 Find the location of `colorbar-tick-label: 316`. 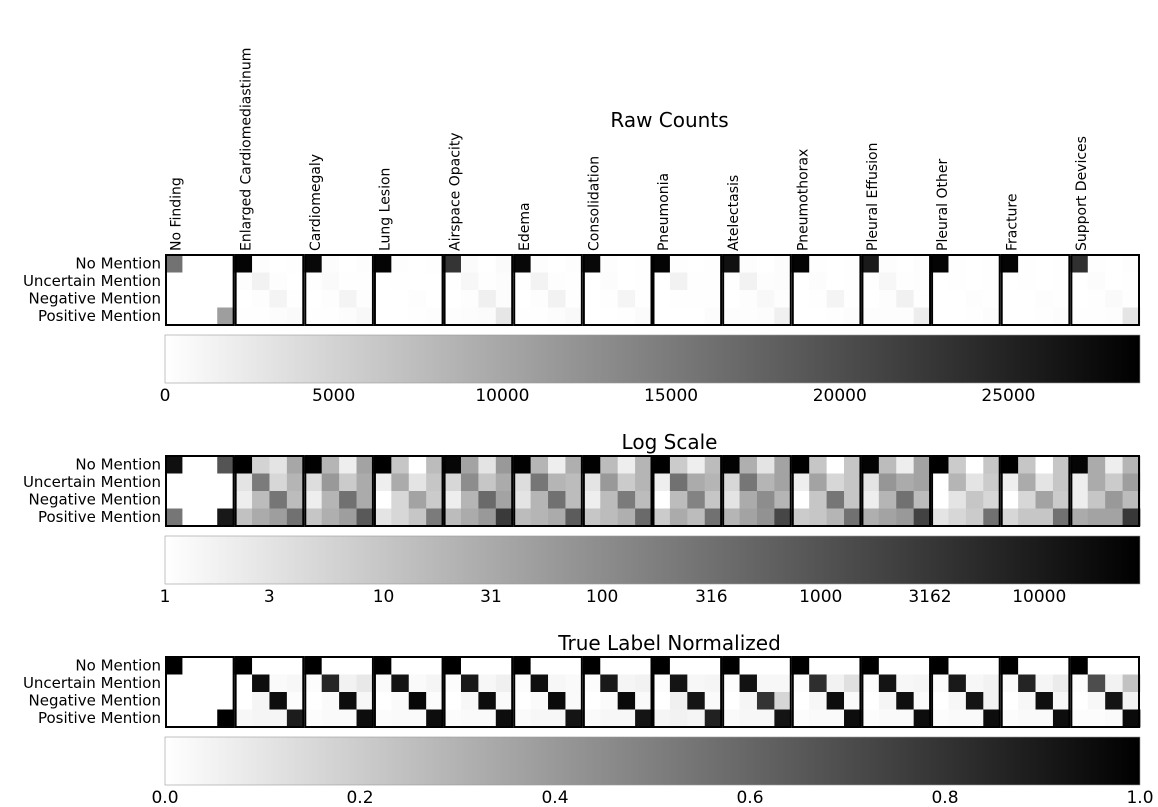

colorbar-tick-label: 316 is located at coordinates (711, 597).